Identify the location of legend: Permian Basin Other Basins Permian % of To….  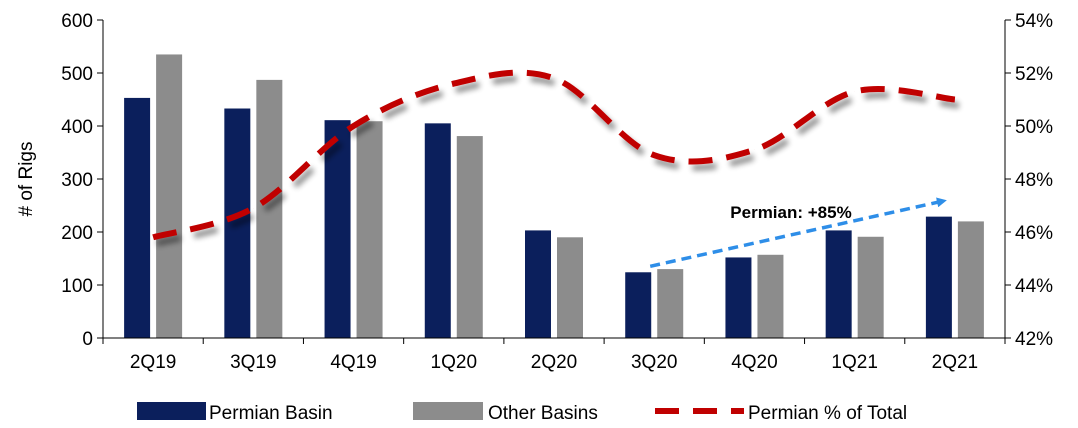
(522, 413).